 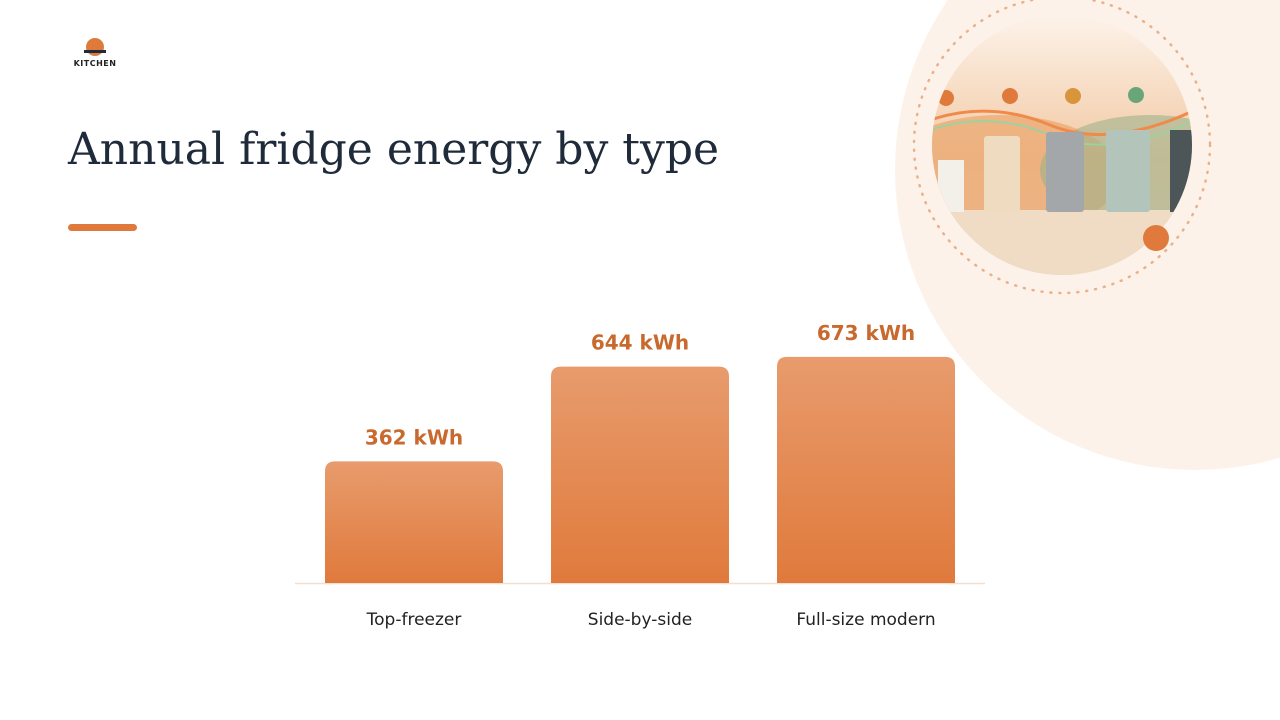 What do you see at coordinates (640, 620) in the screenshot?
I see `category-label: Side-by-side` at bounding box center [640, 620].